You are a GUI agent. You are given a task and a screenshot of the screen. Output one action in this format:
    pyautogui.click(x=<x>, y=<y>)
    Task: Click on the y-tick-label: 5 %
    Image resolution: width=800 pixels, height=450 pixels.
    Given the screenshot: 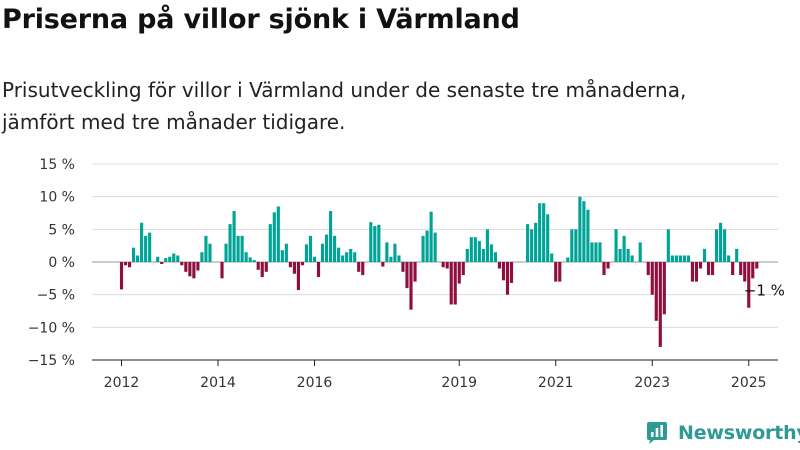 What is the action you would take?
    pyautogui.click(x=61, y=230)
    